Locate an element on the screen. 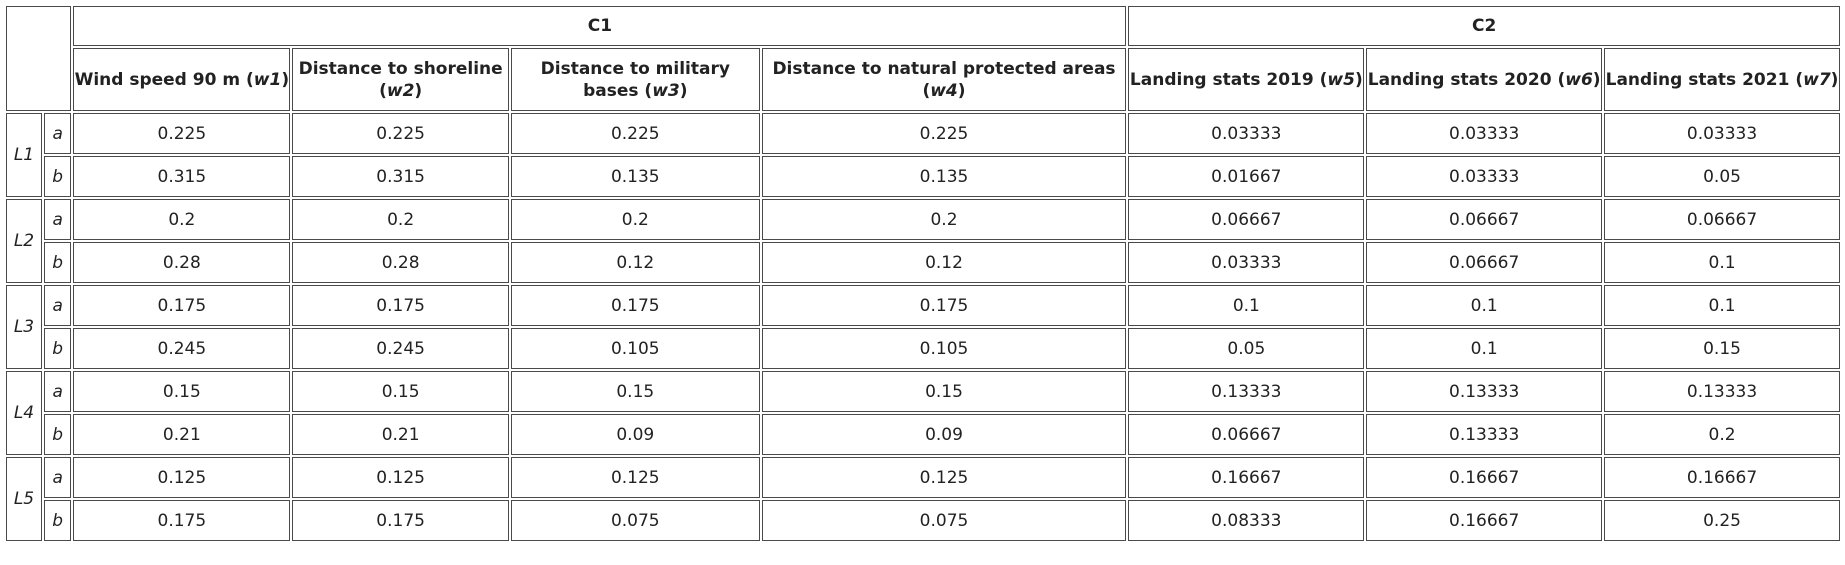  column-header-label: Landing stats 2019 is located at coordinates (1221, 79).